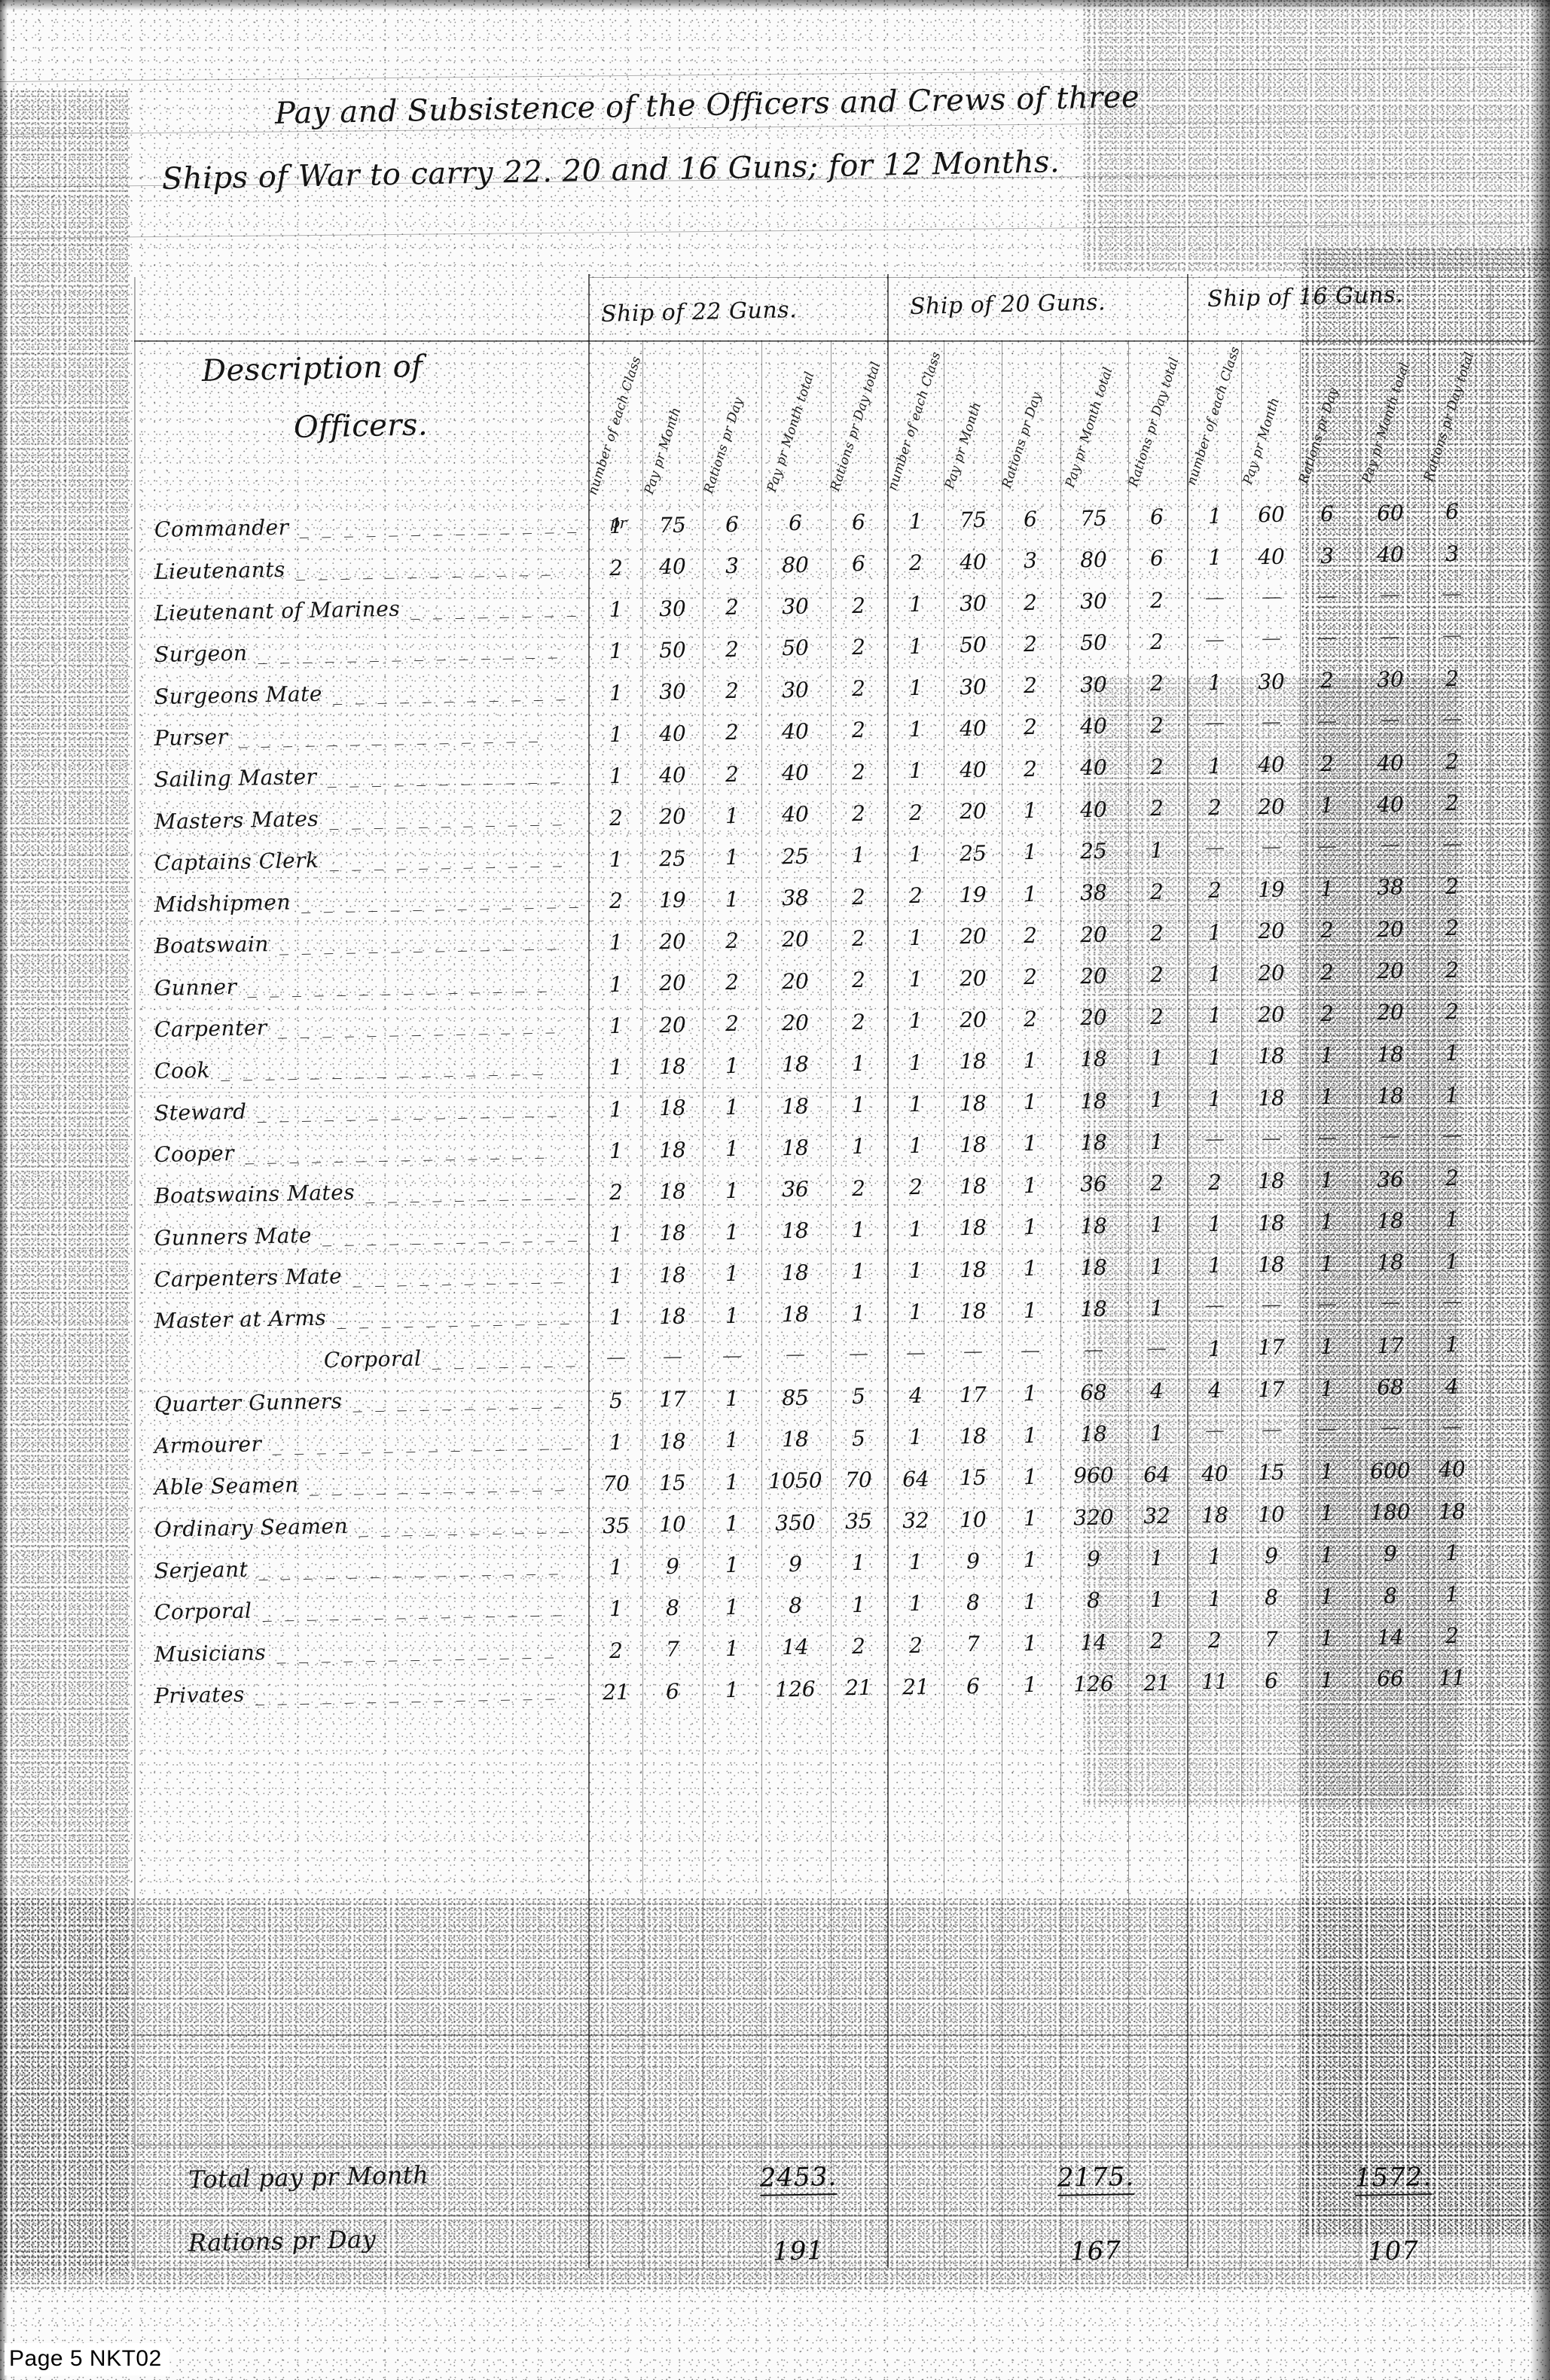 This screenshot has height=2380, width=1550. What do you see at coordinates (1214, 1390) in the screenshot?
I see `table-cell: 4` at bounding box center [1214, 1390].